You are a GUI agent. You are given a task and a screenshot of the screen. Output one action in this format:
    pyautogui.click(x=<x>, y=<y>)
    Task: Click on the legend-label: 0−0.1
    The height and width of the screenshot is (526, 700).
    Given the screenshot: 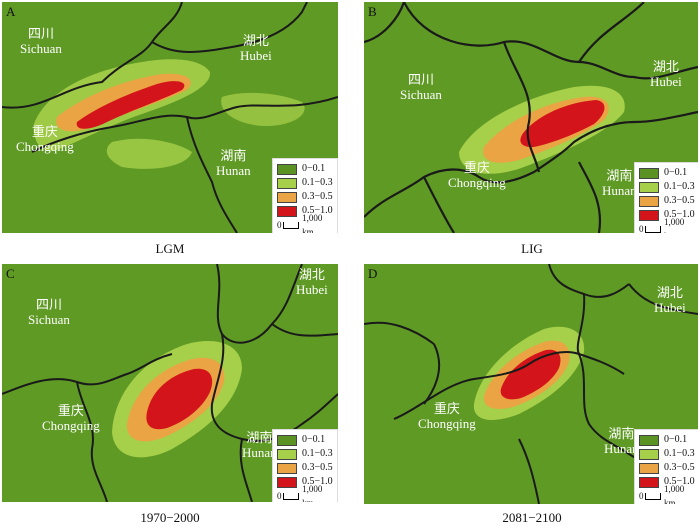 What is the action you would take?
    pyautogui.click(x=314, y=439)
    